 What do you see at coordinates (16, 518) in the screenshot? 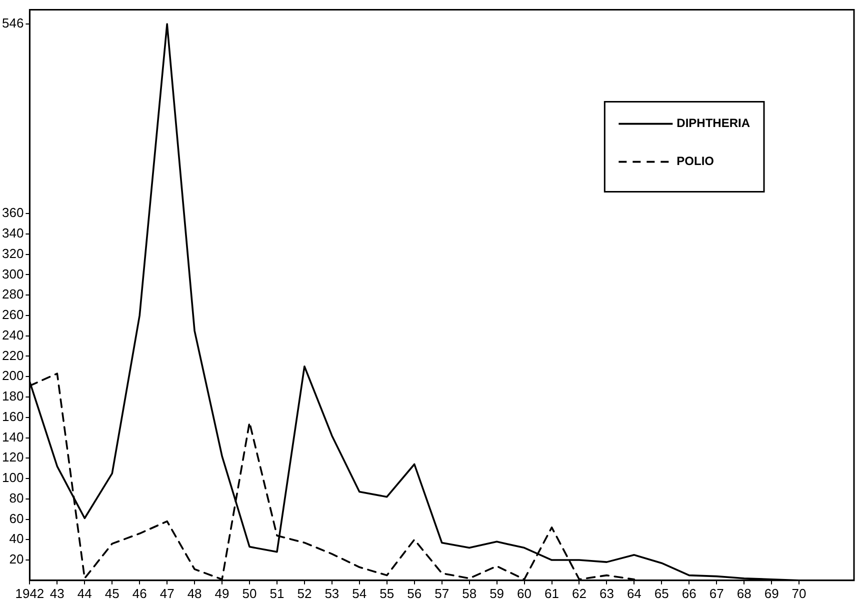
I see `y-tick-label: 60` at bounding box center [16, 518].